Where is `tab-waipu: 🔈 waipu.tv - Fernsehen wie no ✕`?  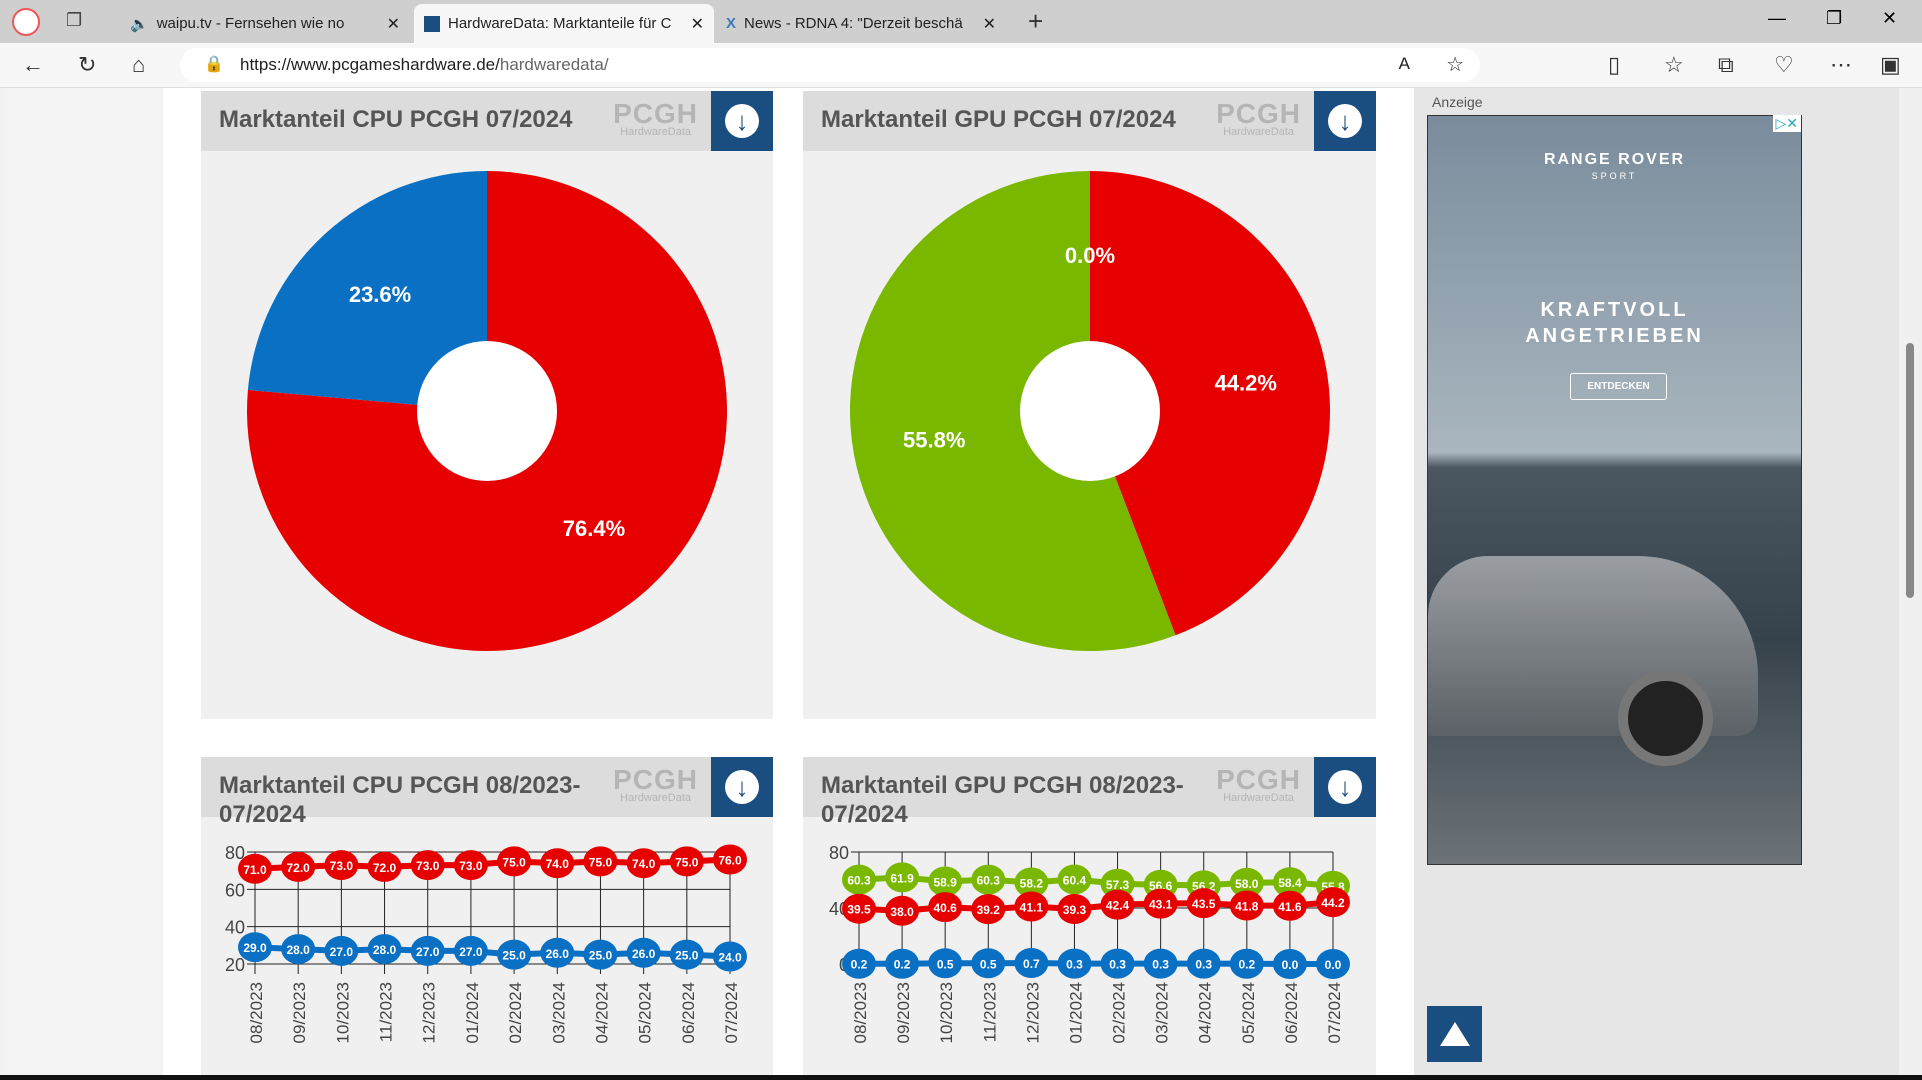
tab-waipu: 🔈 waipu.tv - Fernsehen wie no ✕ is located at coordinates (265, 24).